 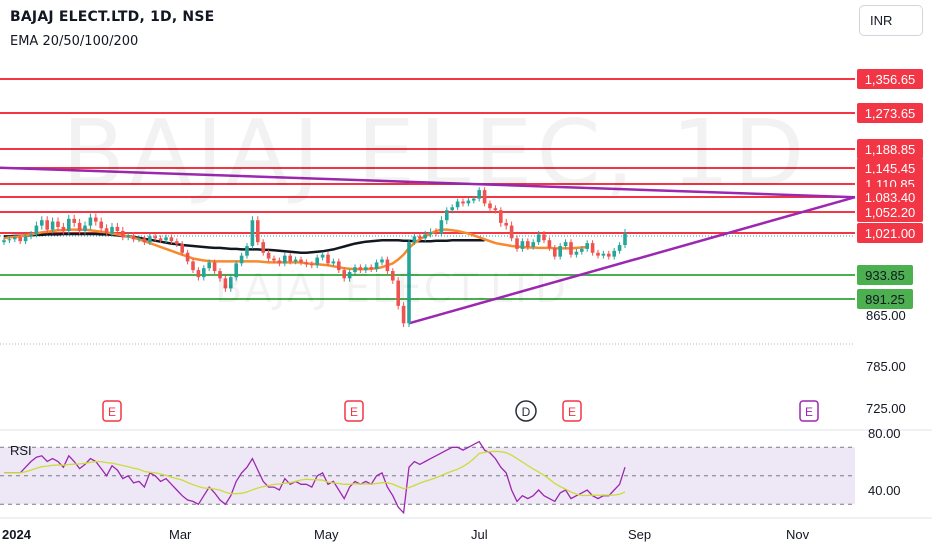 I want to click on symbol-title: BAJAJ ELECT.LTD, 1D, NSE, so click(x=112, y=17).